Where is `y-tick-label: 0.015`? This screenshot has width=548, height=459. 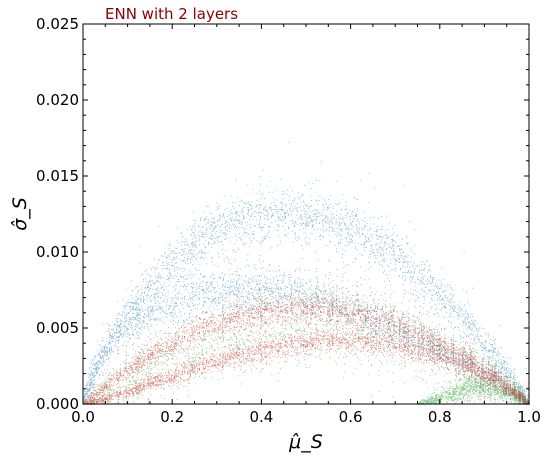
y-tick-label: 0.015 is located at coordinates (57, 176).